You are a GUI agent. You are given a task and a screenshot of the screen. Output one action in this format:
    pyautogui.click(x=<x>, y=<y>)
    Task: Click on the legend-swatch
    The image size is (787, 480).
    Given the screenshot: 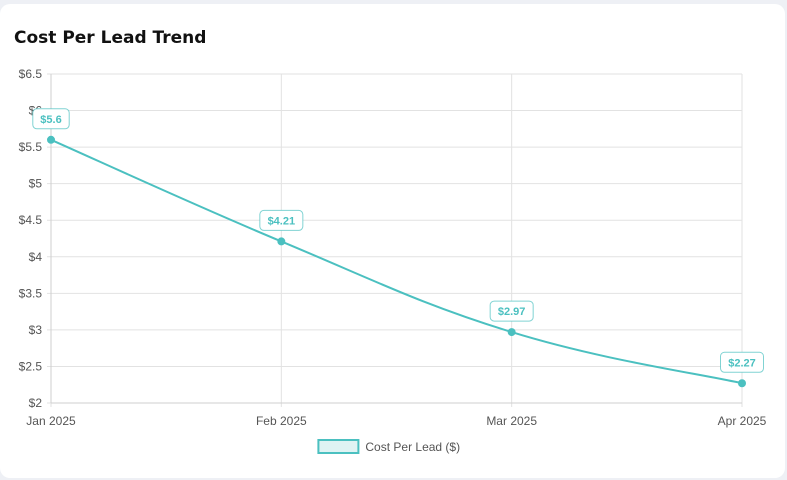 What is the action you would take?
    pyautogui.click(x=338, y=446)
    